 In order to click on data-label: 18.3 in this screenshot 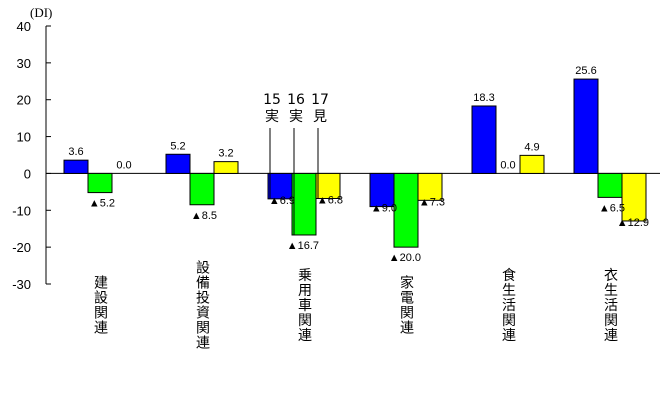, I will do `click(483, 98)`.